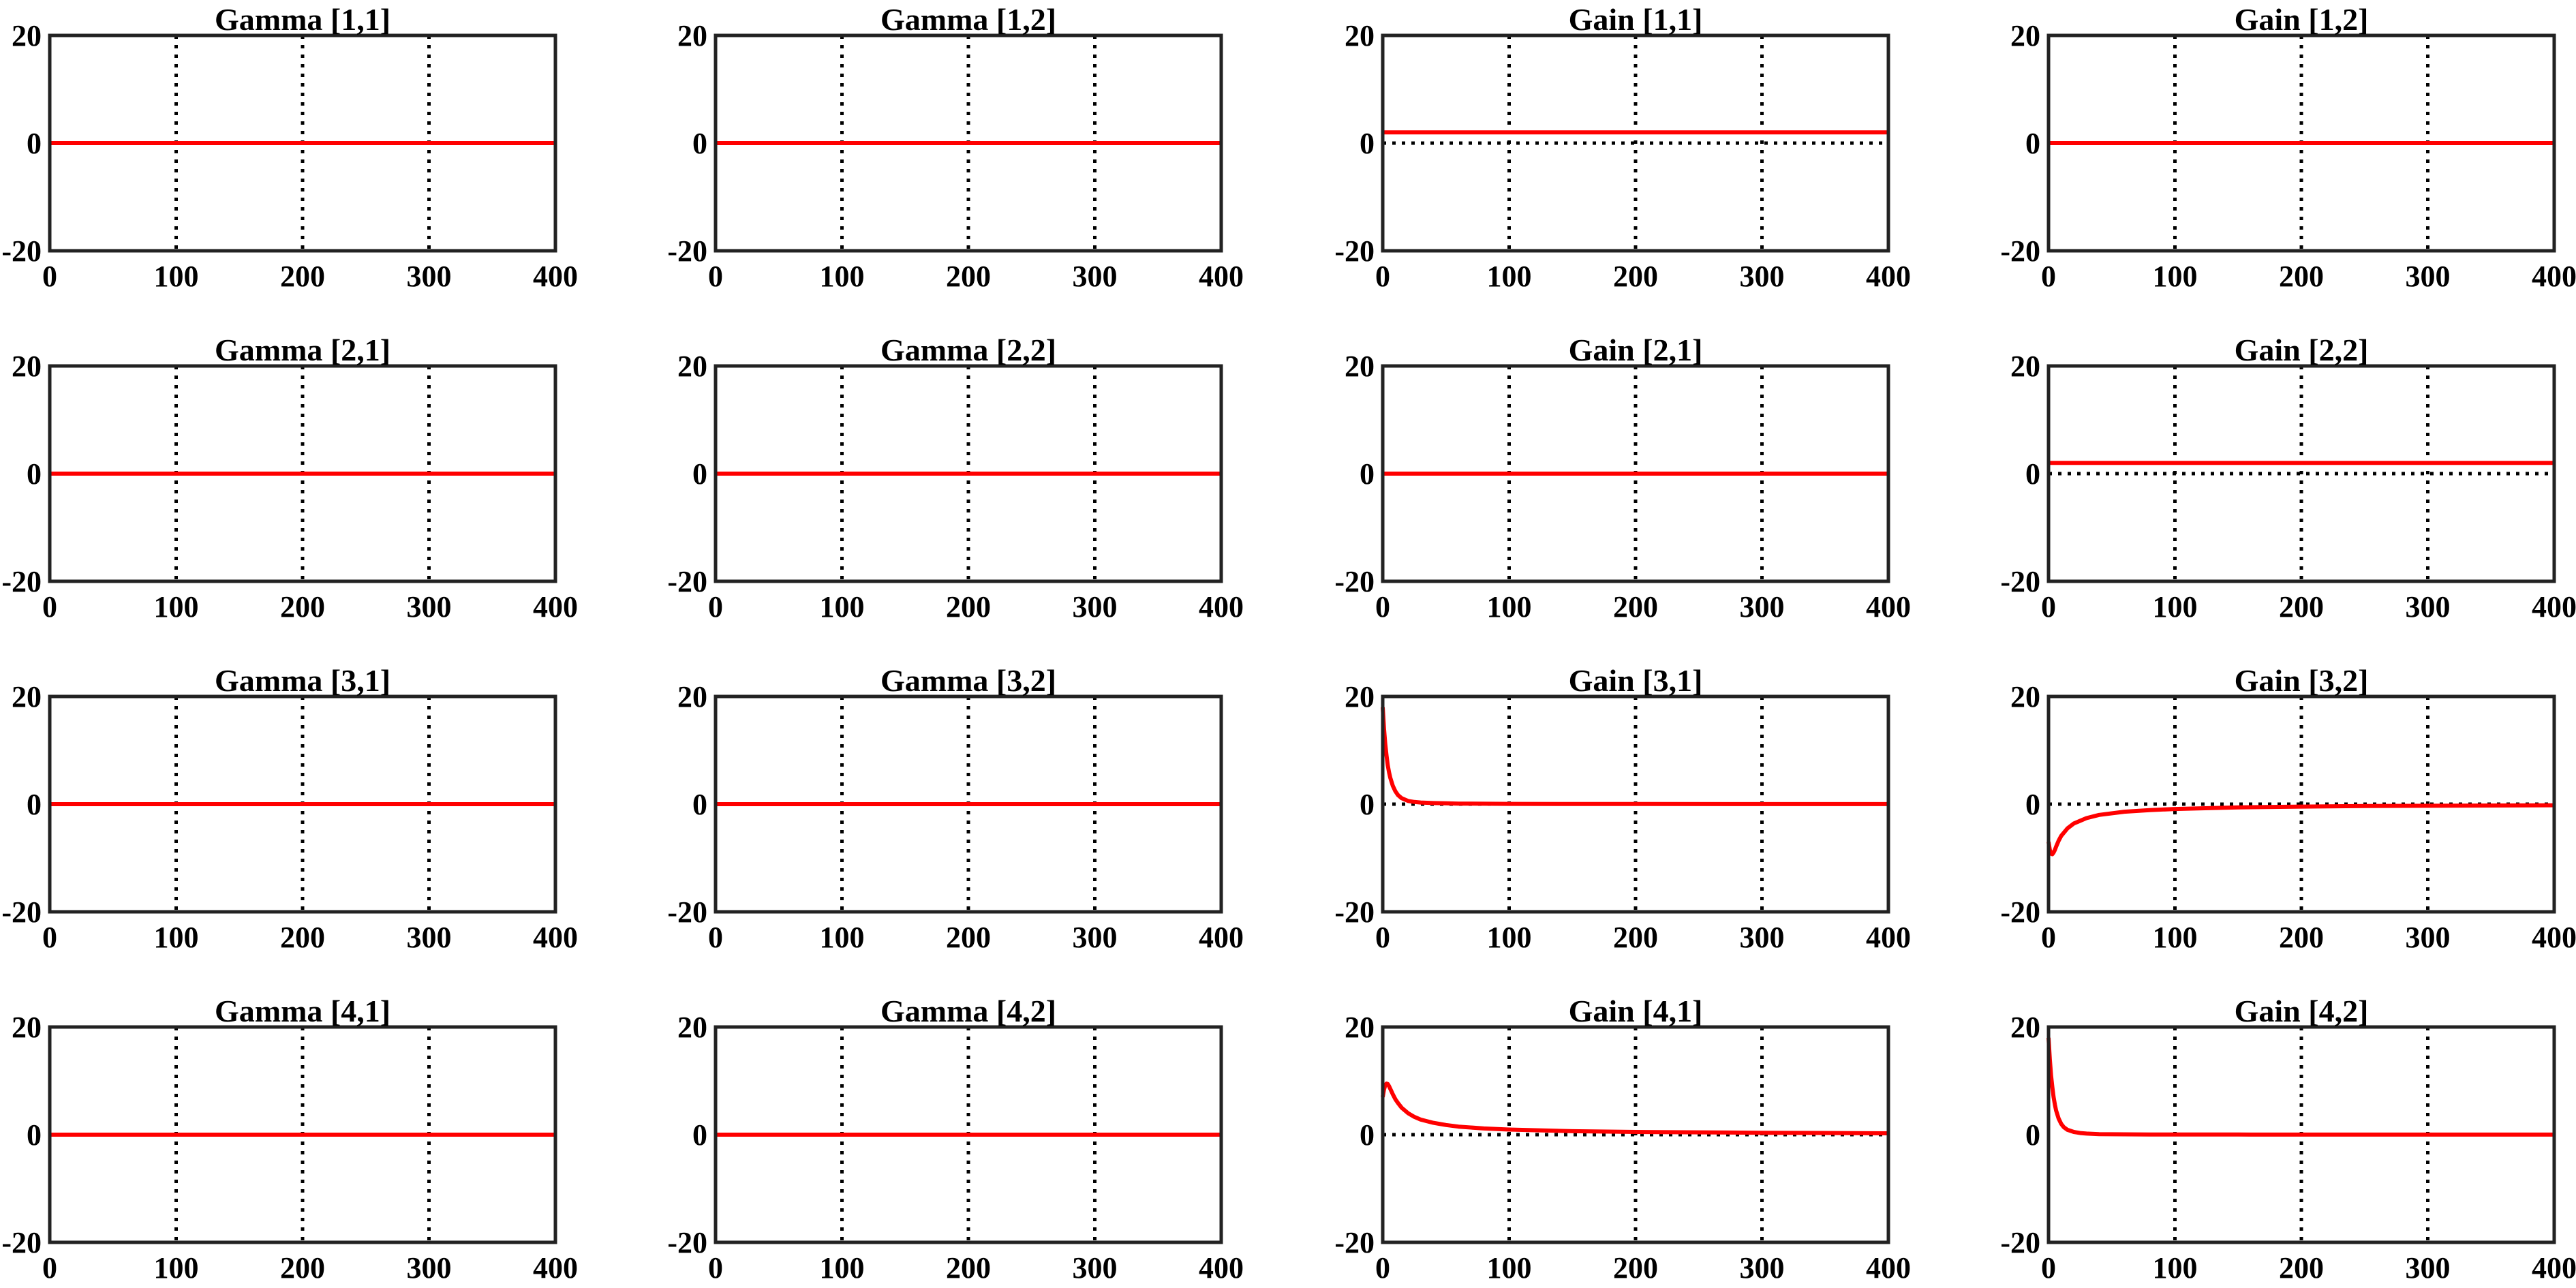 This screenshot has height=1288, width=2576. I want to click on panel-title: Gain [4,1], so click(1636, 1011).